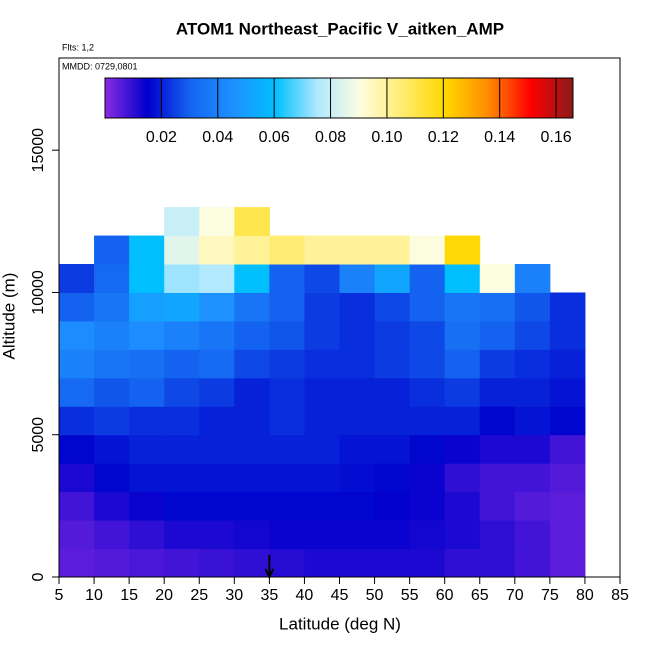 The width and height of the screenshot is (650, 655). Describe the element at coordinates (59, 595) in the screenshot. I see `x-tick-label: 5` at that location.